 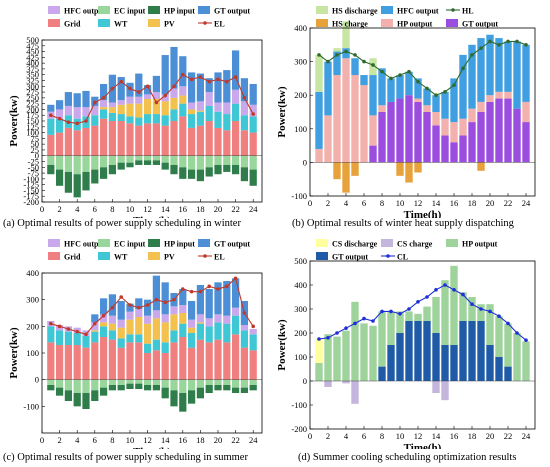 I want to click on legend-label-a-hp-input: HP input, so click(x=179, y=11).